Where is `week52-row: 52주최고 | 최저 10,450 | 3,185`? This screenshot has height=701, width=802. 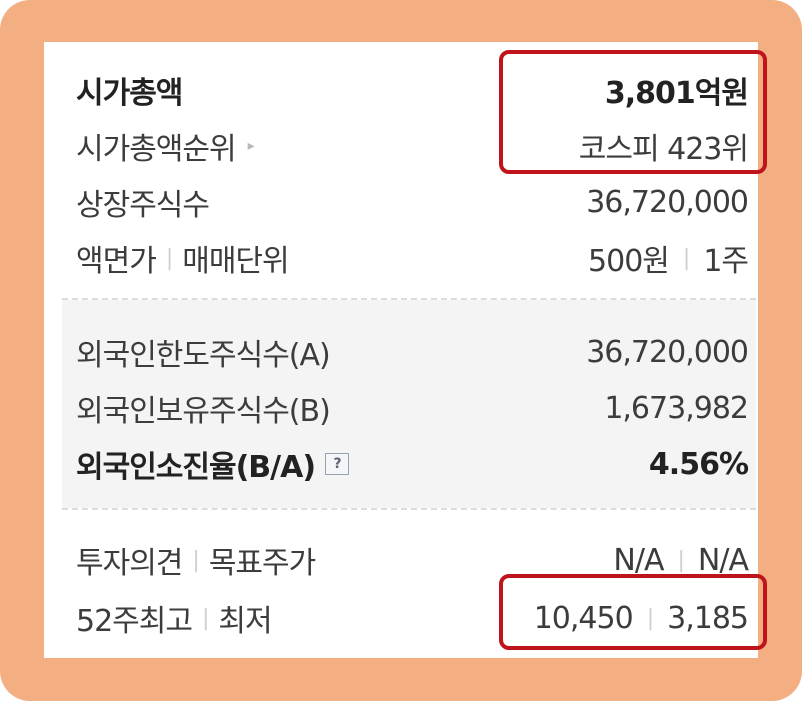
week52-row: 52주최고 | 최저 10,450 | 3,185 is located at coordinates (412, 618).